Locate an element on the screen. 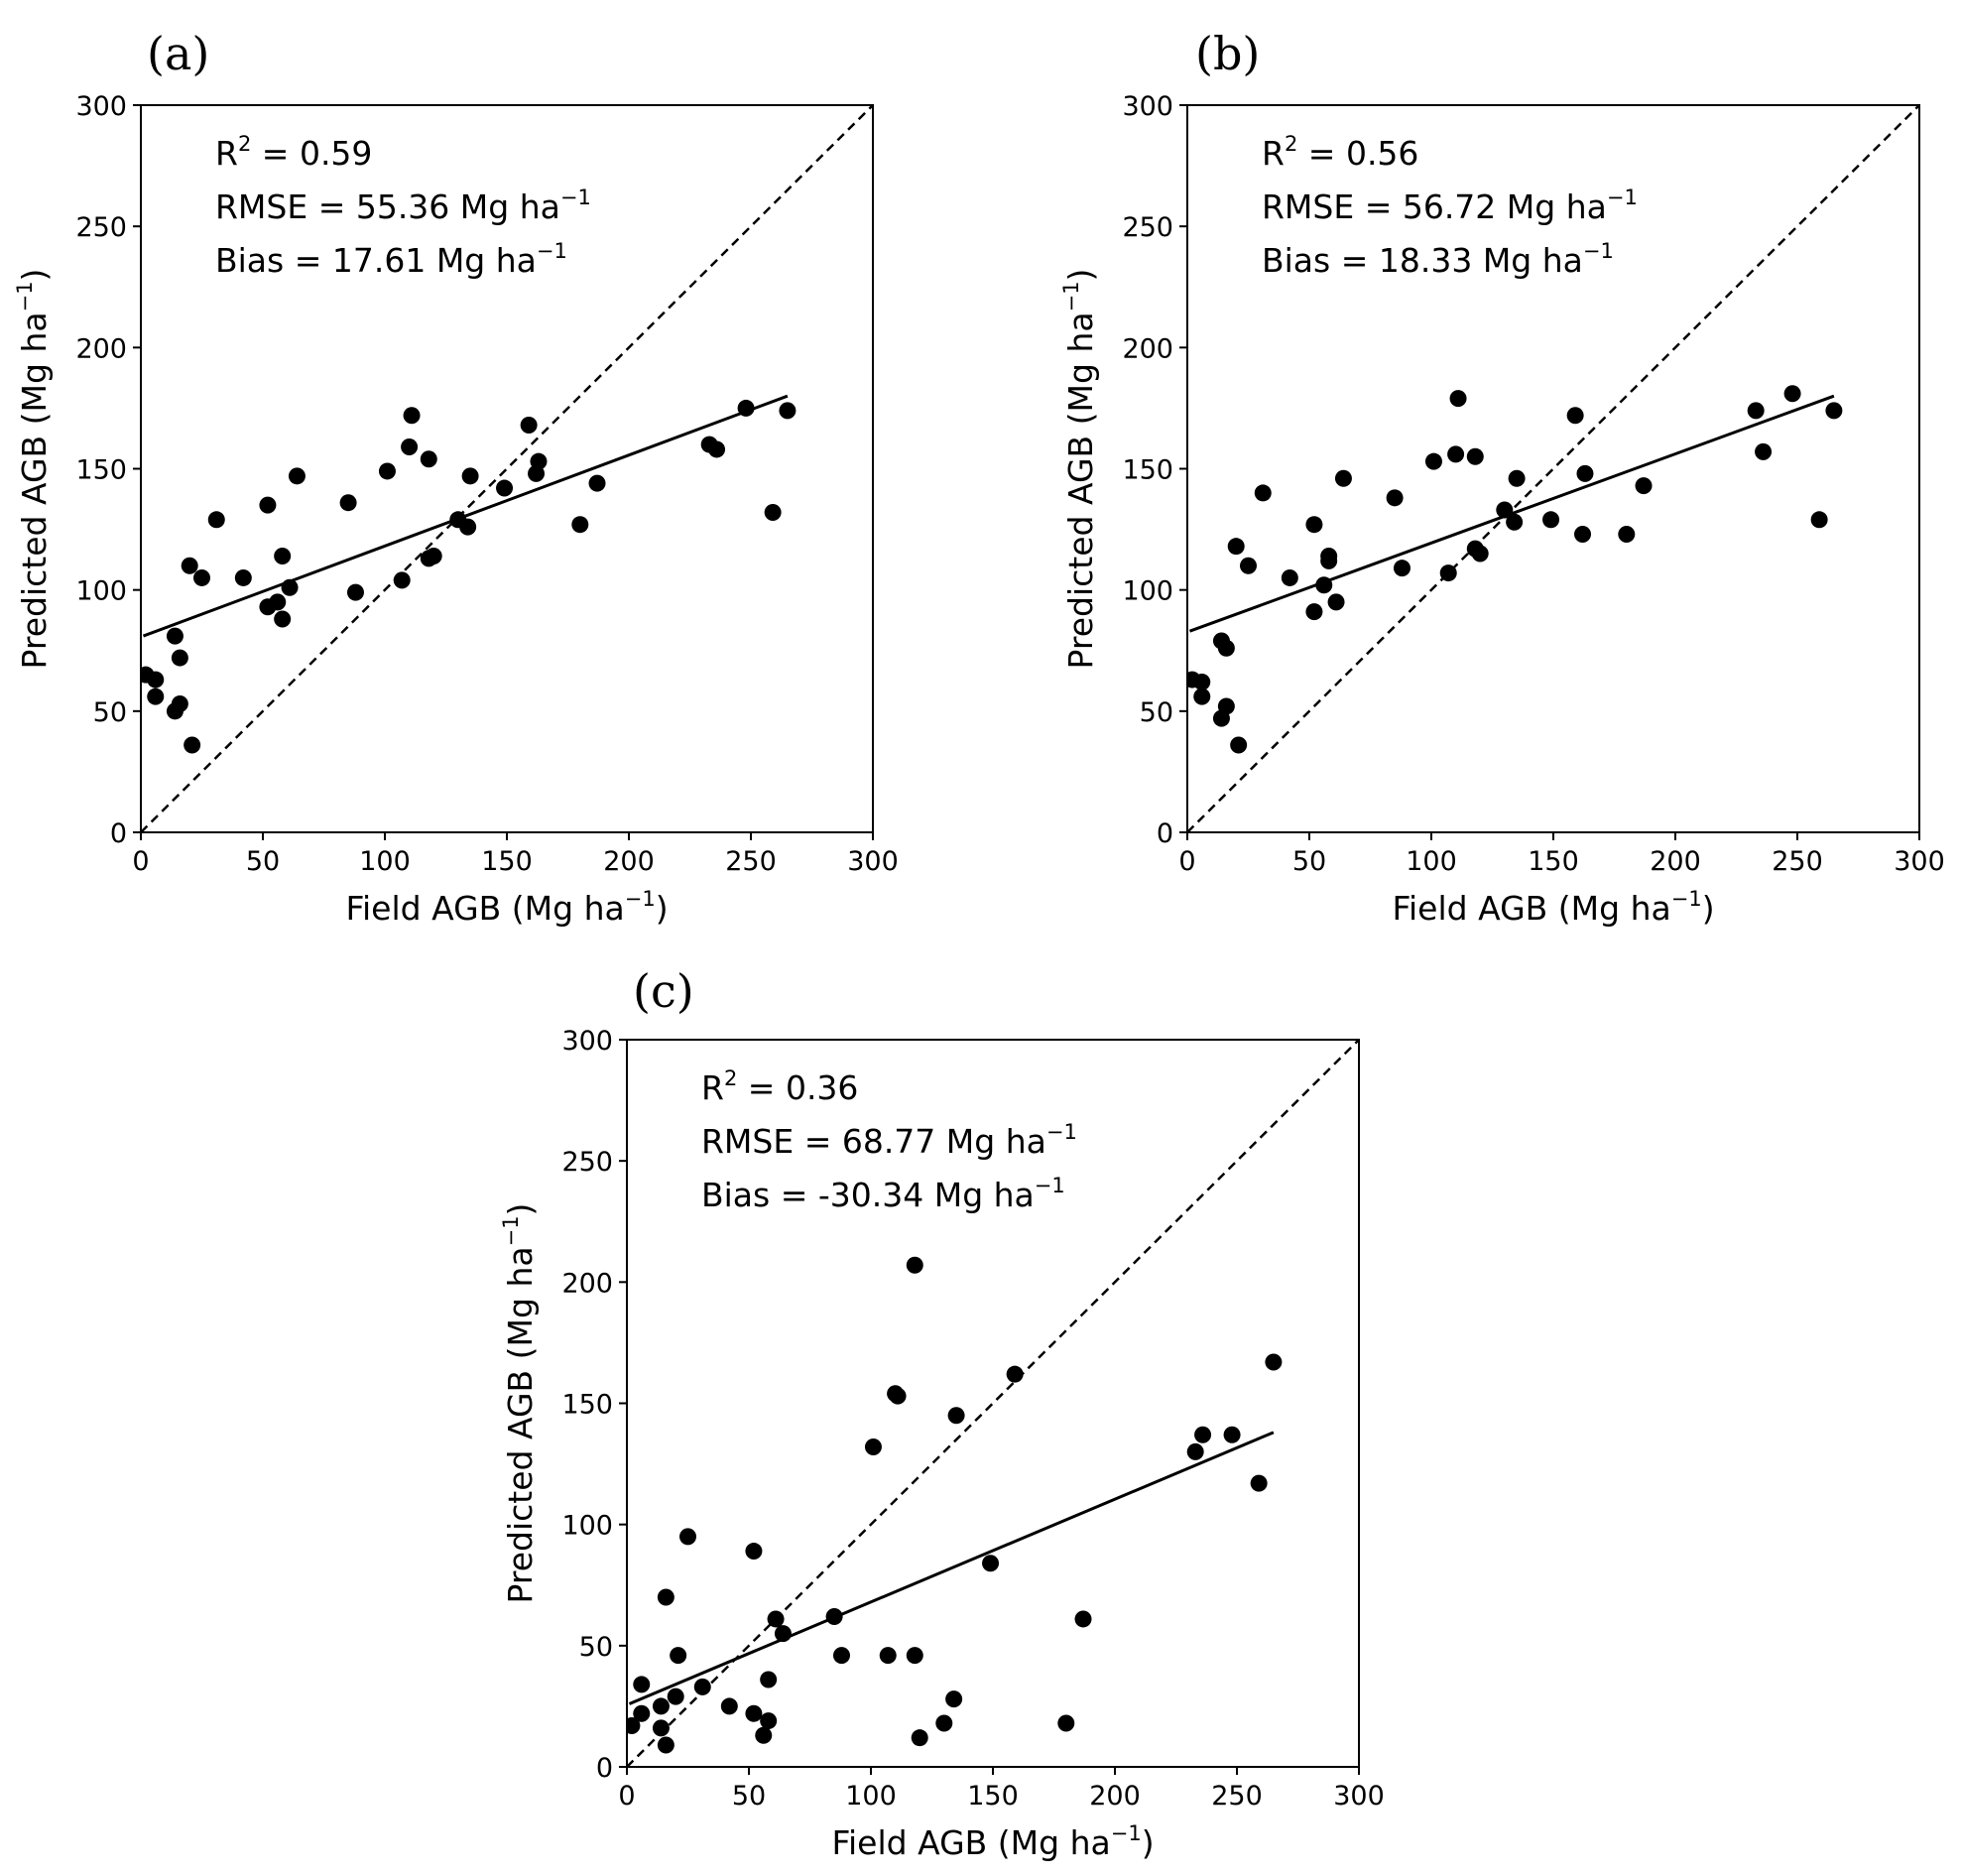  regression-line is located at coordinates (951, 1568).